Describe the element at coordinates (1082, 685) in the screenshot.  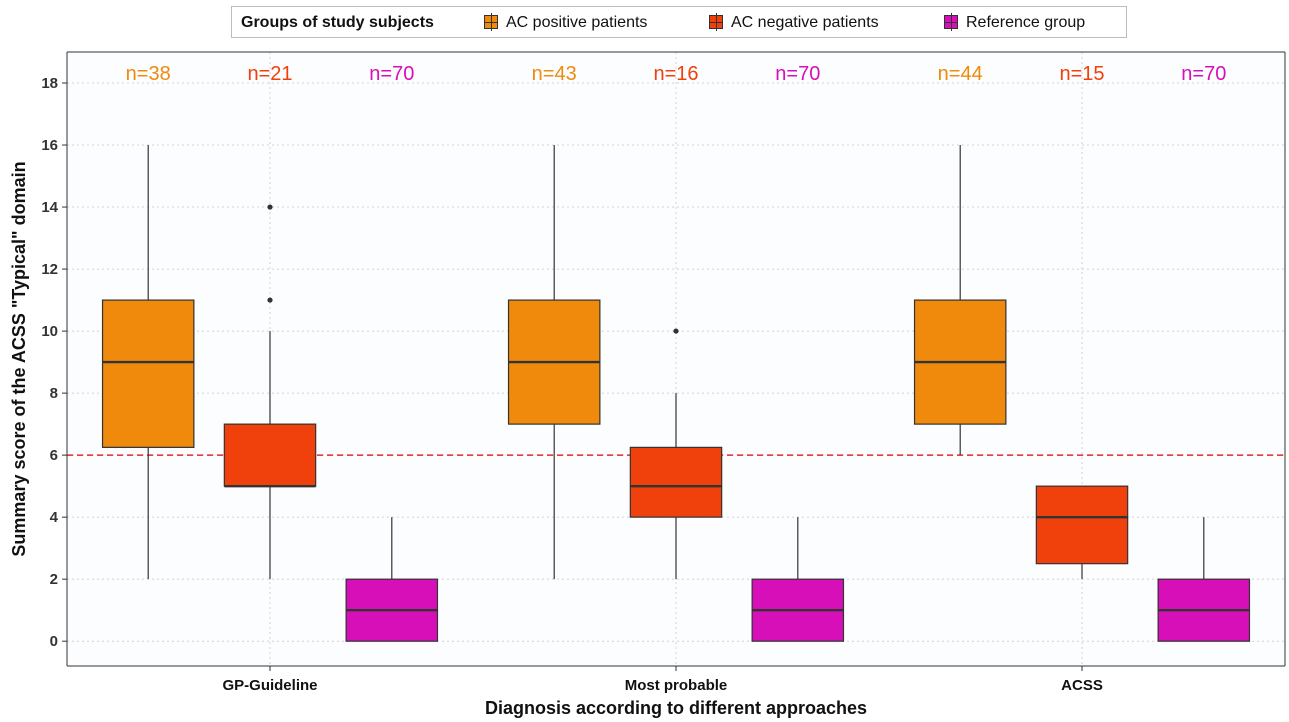
I see `x-tick-label: ACSS` at that location.